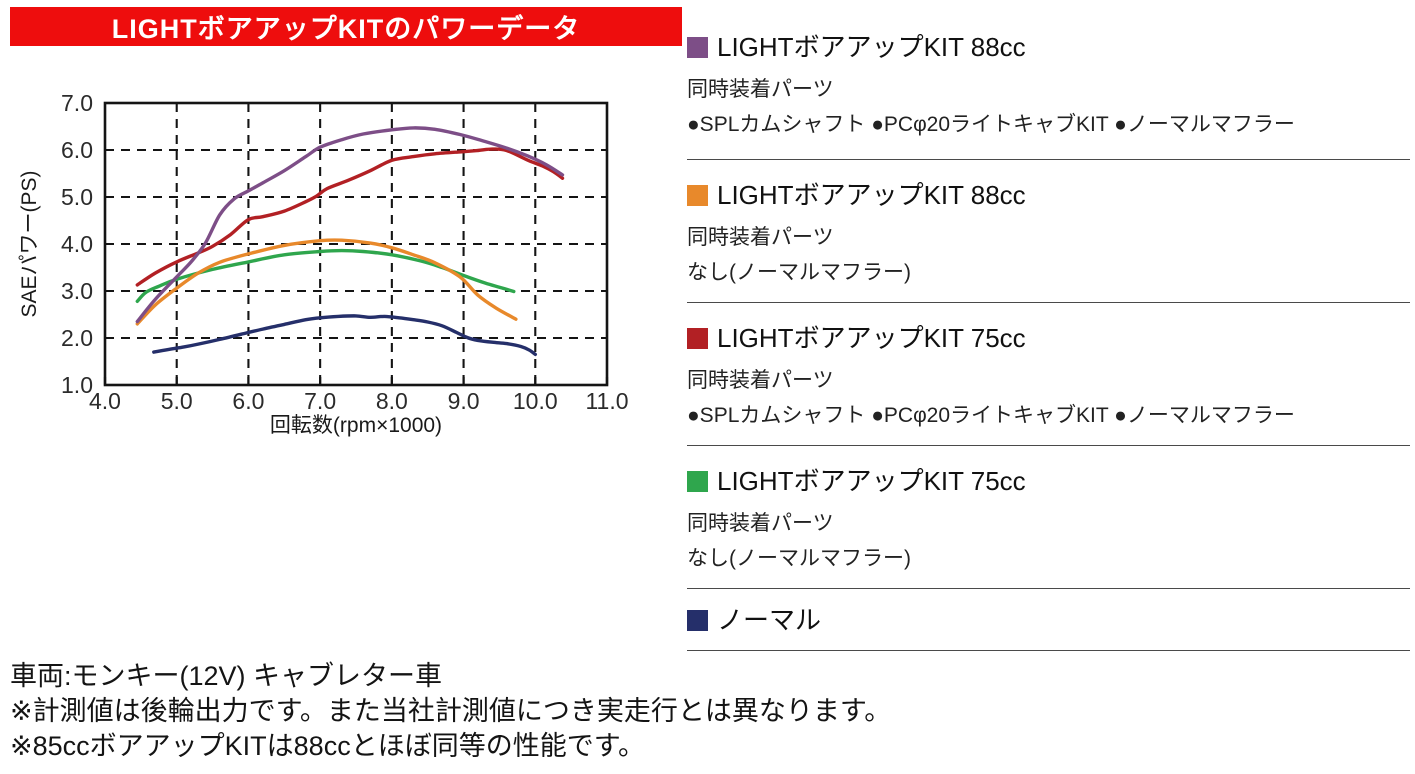 The image size is (1415, 774). I want to click on series-color-swatch-green, so click(697, 481).